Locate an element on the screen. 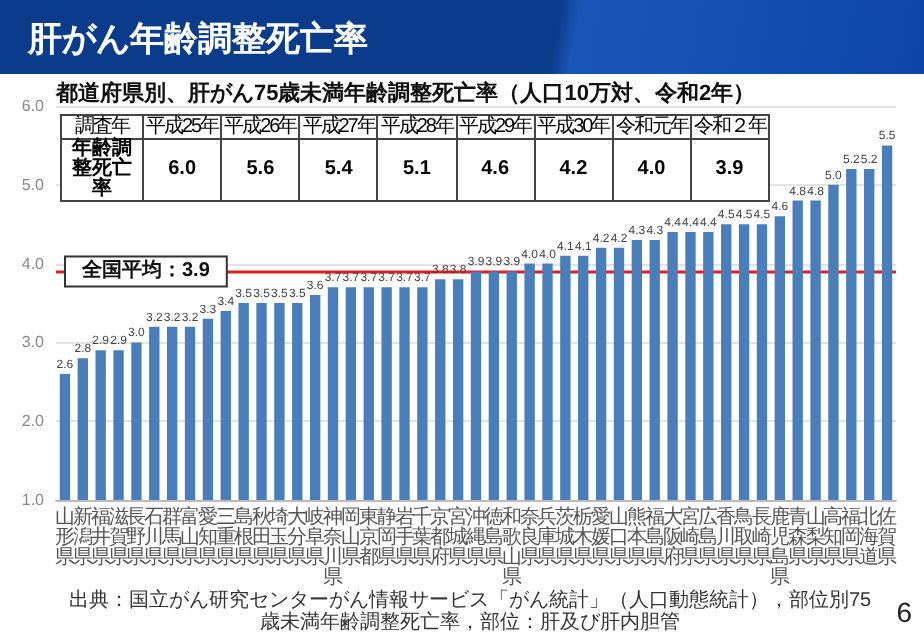  annotation: 年齢調整死亡率 is located at coordinates (102, 169).